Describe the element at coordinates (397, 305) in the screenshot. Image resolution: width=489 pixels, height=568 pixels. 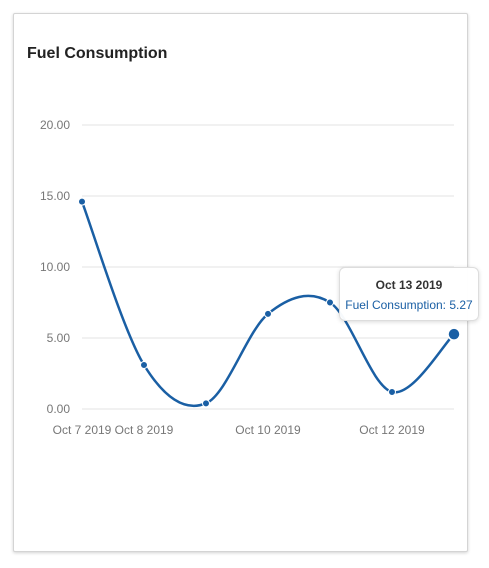
I see `tooltip-series-label: Fuel Consumption:` at that location.